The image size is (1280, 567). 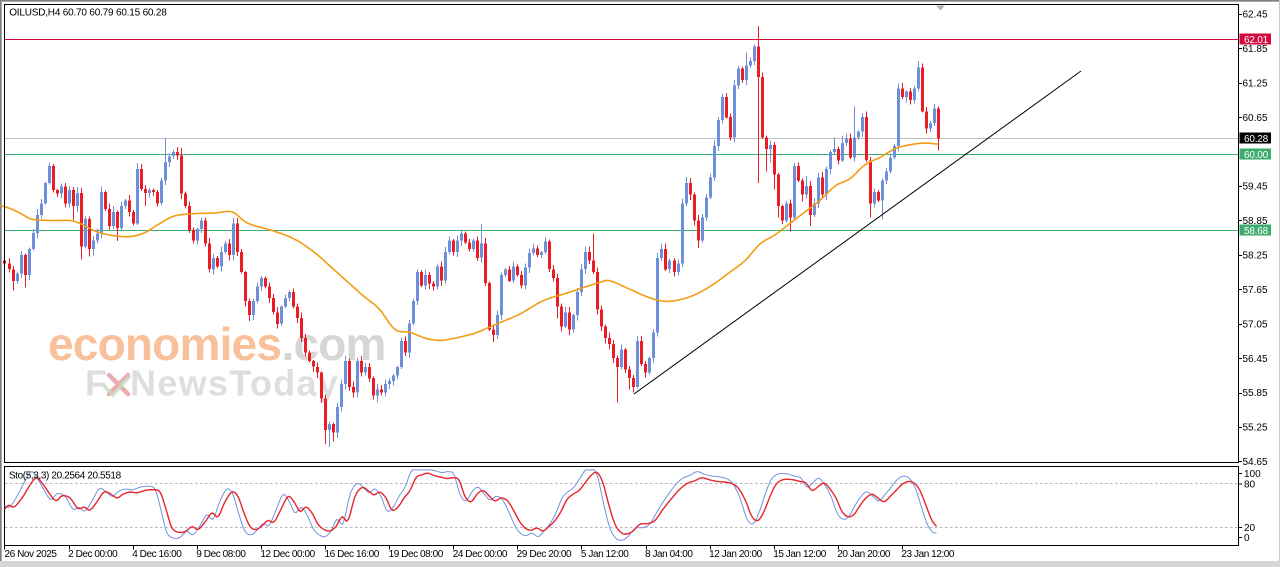 I want to click on svg-text: 8 Jan 04:00, so click(x=669, y=554).